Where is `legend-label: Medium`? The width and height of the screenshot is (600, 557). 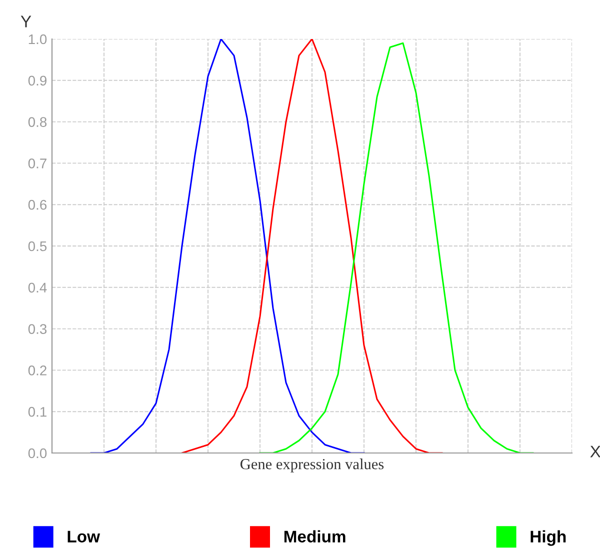
legend-label: Medium is located at coordinates (315, 536).